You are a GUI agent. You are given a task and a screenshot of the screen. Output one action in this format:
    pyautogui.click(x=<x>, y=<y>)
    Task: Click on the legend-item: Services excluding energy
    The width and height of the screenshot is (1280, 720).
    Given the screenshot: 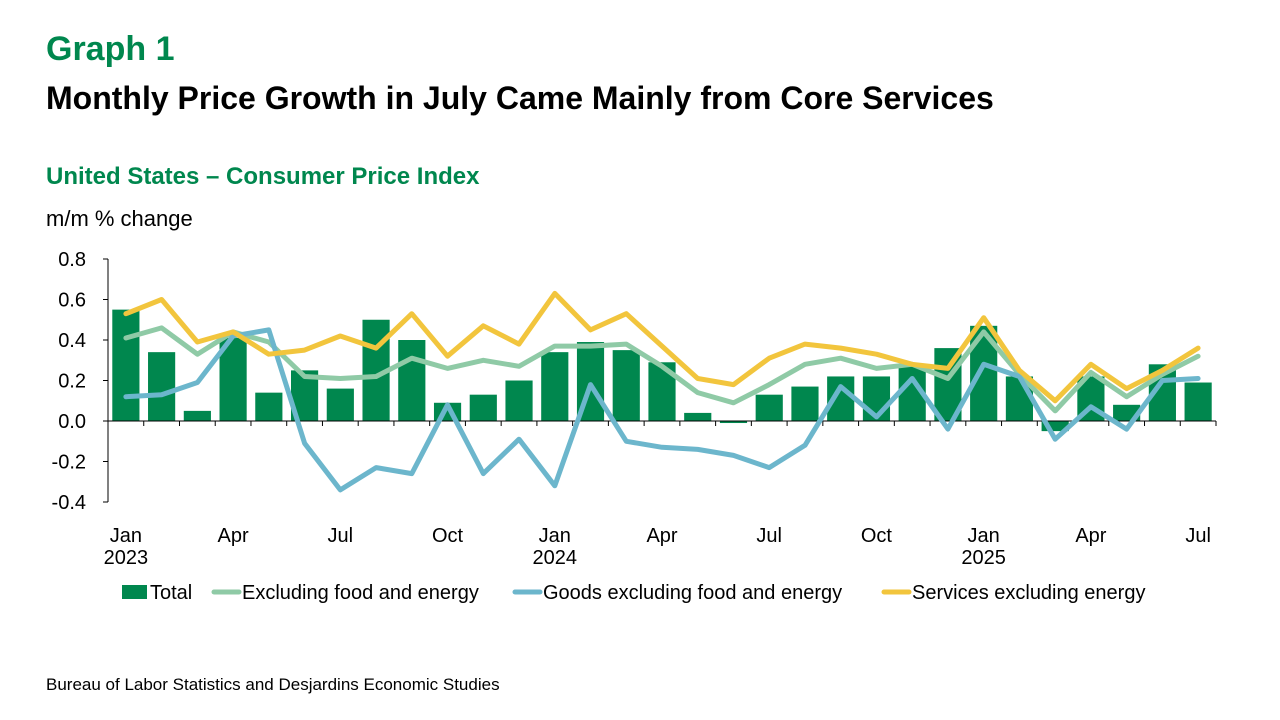 What is the action you would take?
    pyautogui.click(x=1013, y=593)
    